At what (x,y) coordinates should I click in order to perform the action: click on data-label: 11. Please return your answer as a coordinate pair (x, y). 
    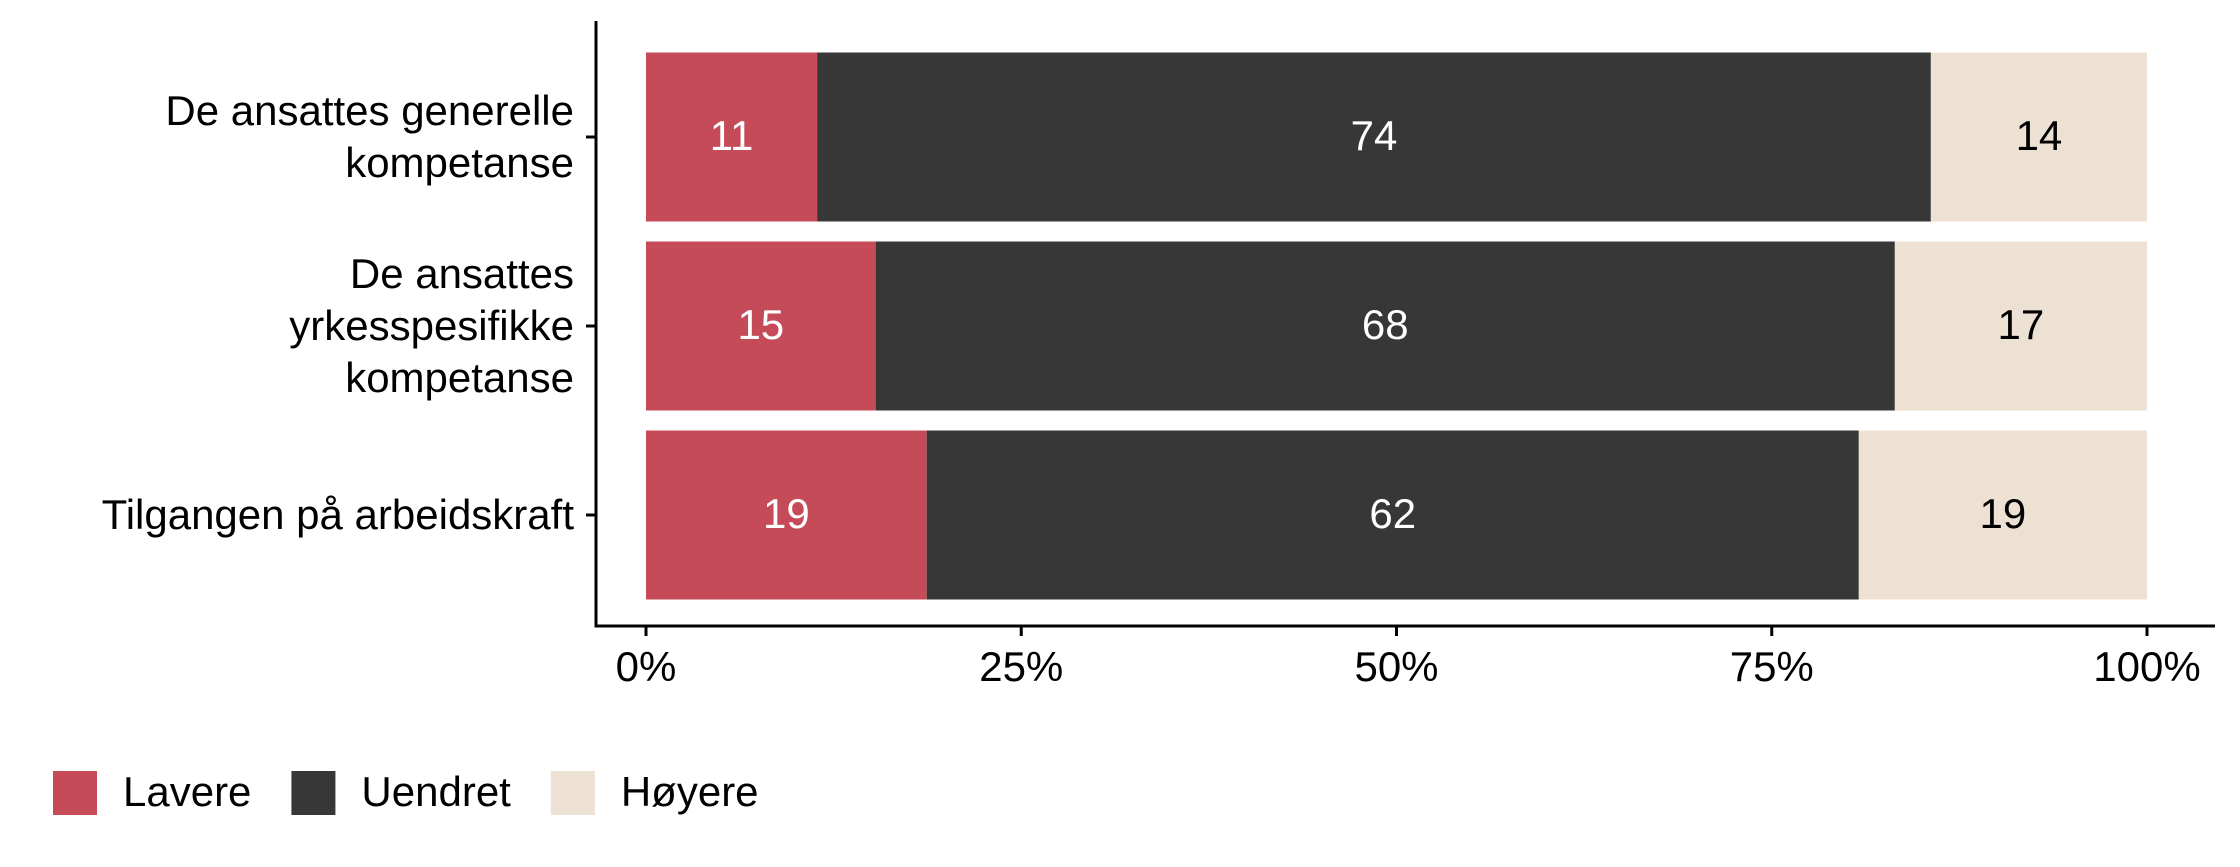
    Looking at the image, I should click on (732, 135).